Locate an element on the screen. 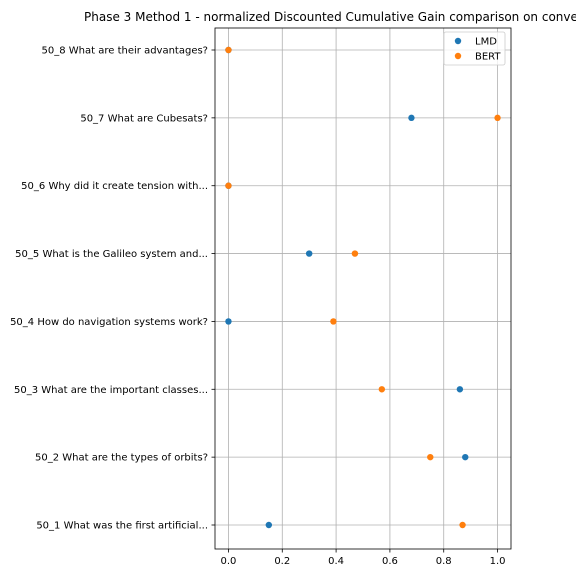 The image size is (576, 576). x-tick-label: 0.6 is located at coordinates (390, 561).